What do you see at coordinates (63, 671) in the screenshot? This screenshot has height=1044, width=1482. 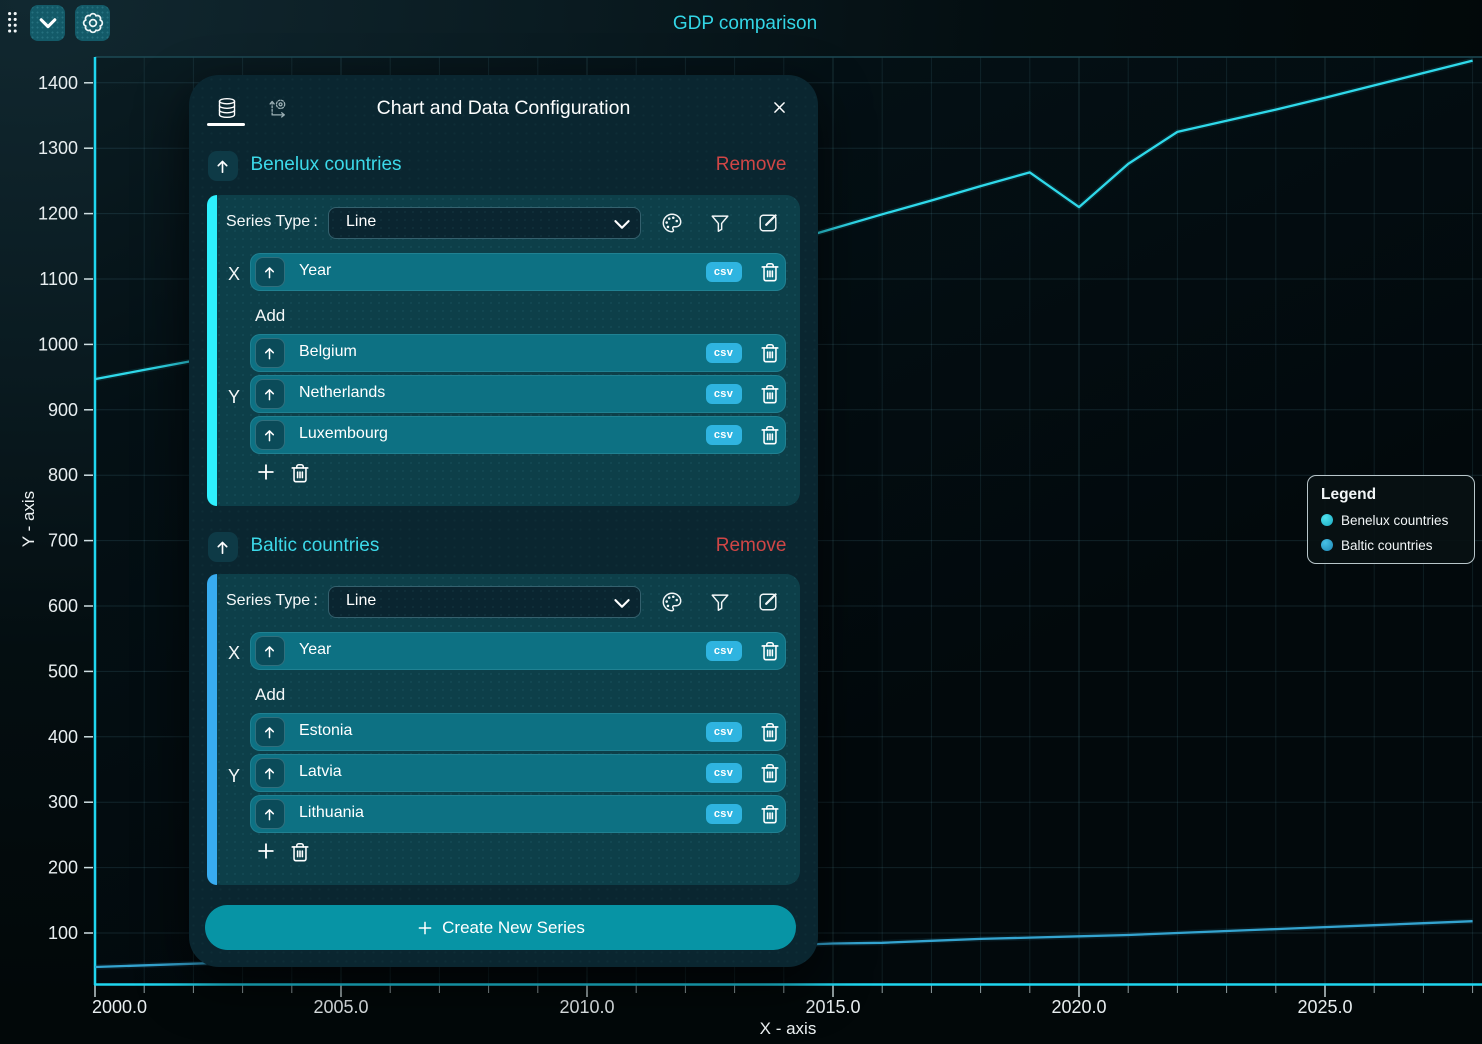 I see `svg-text: 500` at bounding box center [63, 671].